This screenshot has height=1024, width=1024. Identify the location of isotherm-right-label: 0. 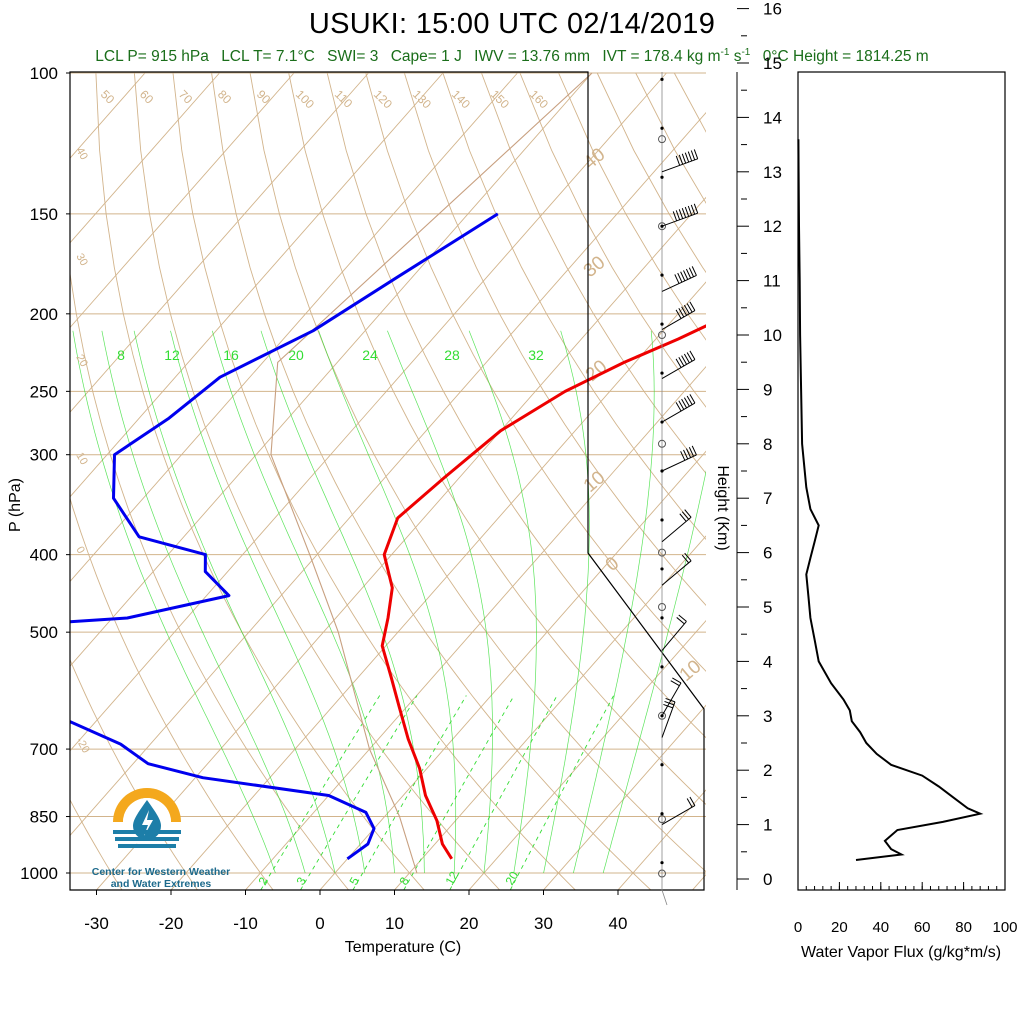
(613, 564).